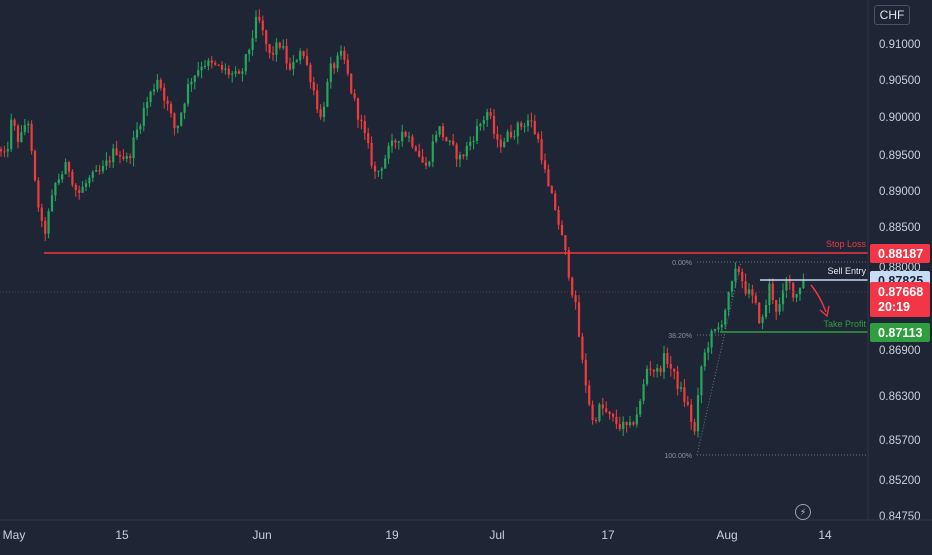 The height and width of the screenshot is (555, 932). I want to click on price-tick-label: 0.90500, so click(900, 81).